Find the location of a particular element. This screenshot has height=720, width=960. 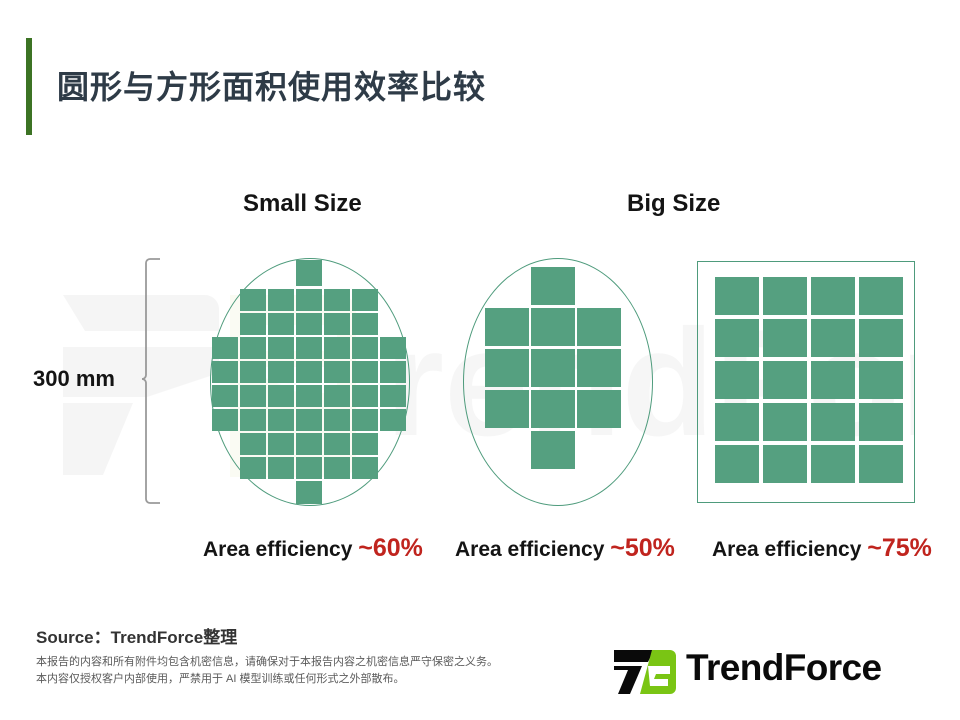

small-size-round-wafer is located at coordinates (310, 382).